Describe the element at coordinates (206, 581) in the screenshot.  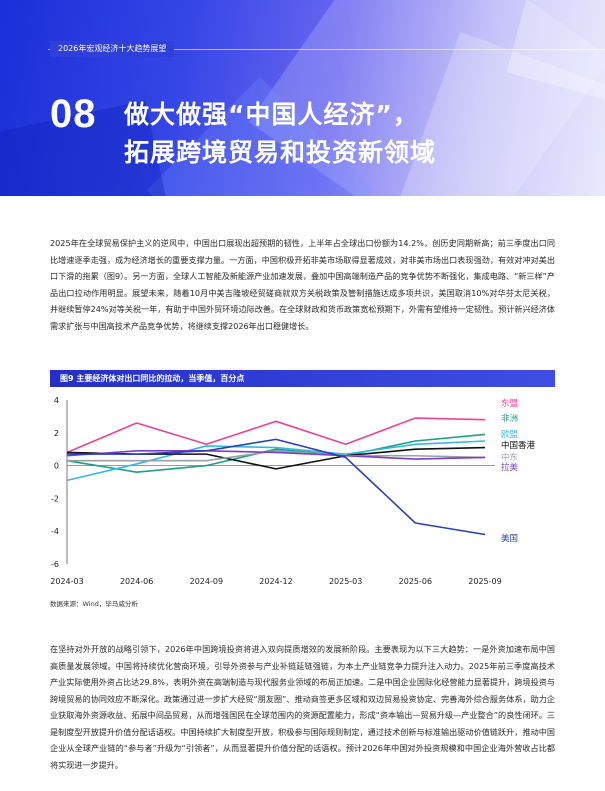
I see `x-tick-label: 2024-09` at that location.